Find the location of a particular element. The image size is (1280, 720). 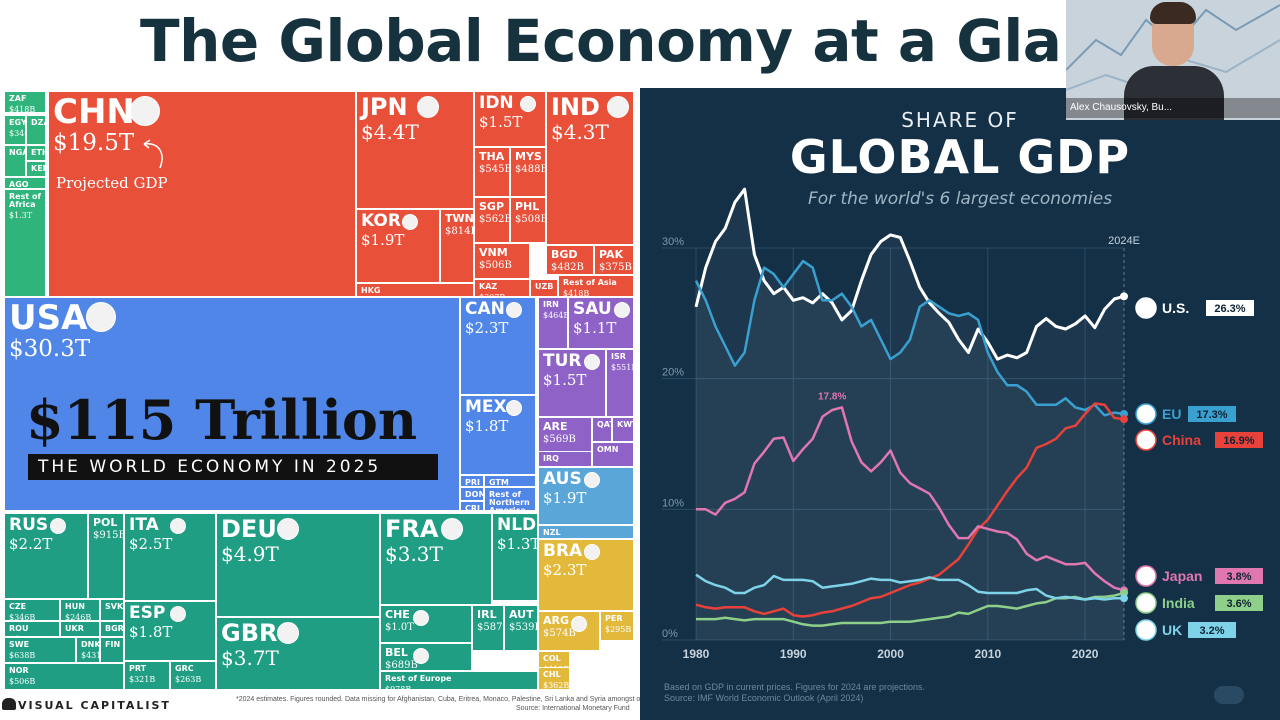

treemap-tile-bel: BEL $689B is located at coordinates (426, 657).